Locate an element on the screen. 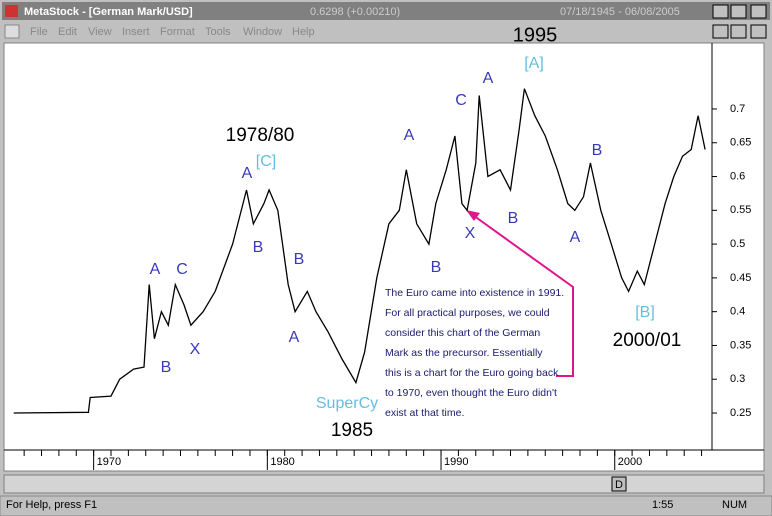 The image size is (772, 516). annotation: 1978/80 is located at coordinates (260, 135).